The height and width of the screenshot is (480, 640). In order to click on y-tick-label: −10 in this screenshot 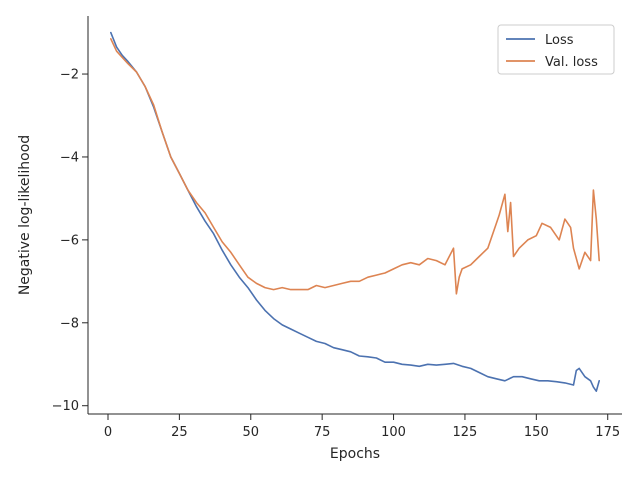, I will do `click(65, 406)`.